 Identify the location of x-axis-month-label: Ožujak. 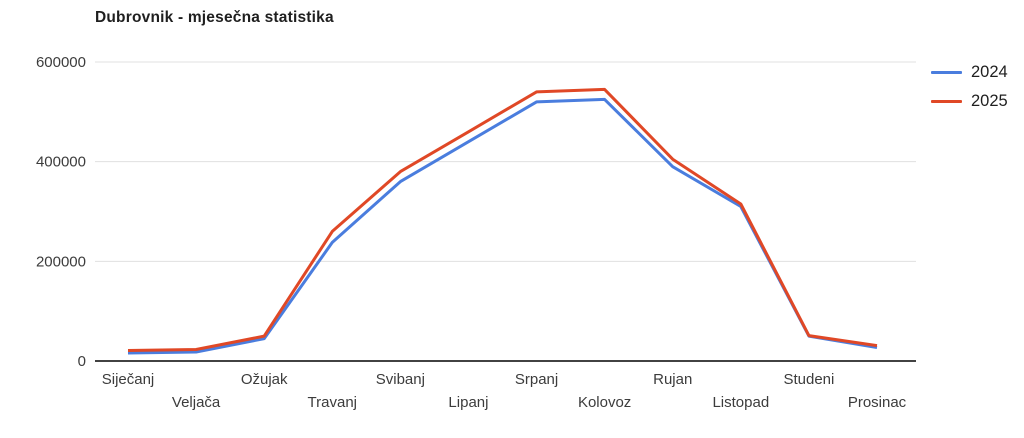
(264, 379).